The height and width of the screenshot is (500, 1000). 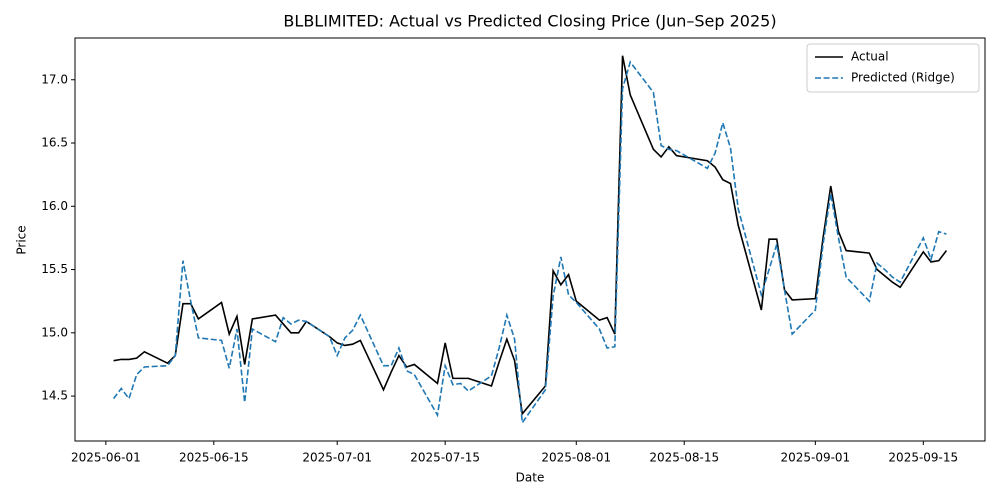 What do you see at coordinates (576, 458) in the screenshot?
I see `x-tick-label: 2025-08-01` at bounding box center [576, 458].